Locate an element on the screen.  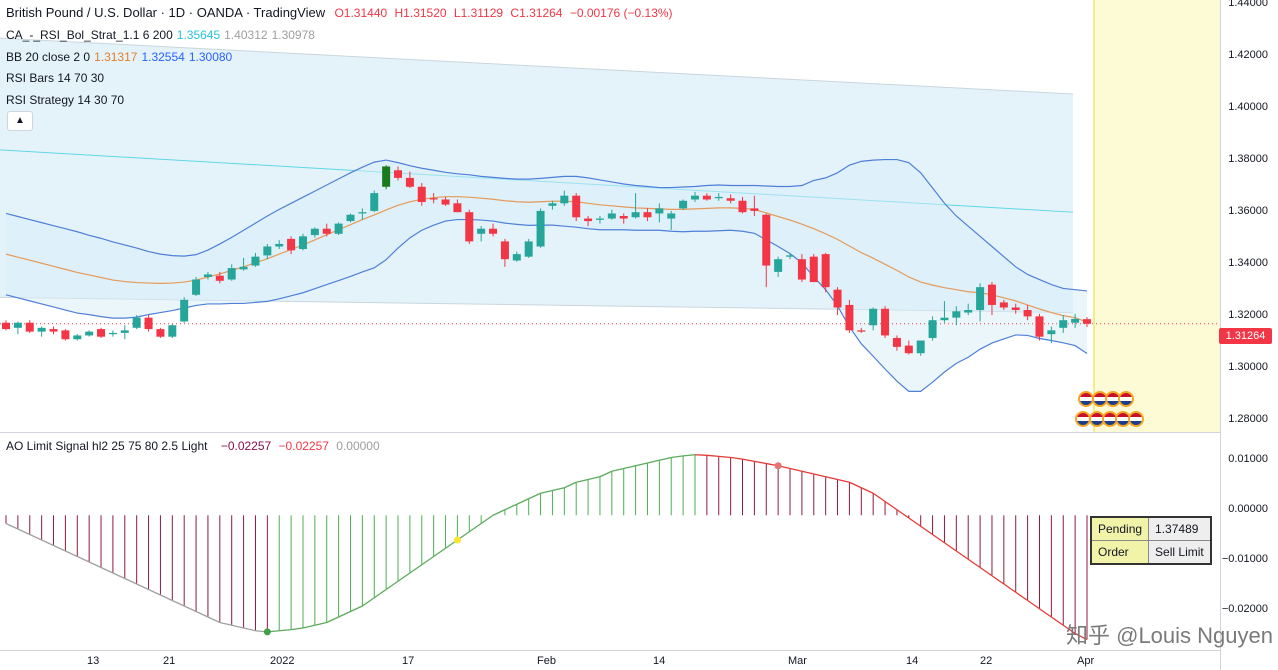
price-tick-label: 1.40000 is located at coordinates (1248, 107).